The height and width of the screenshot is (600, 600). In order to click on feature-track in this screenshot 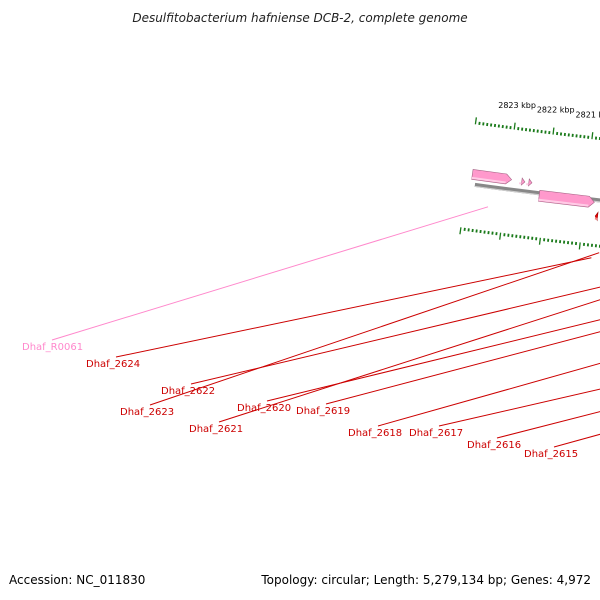, I will do `click(535, 195)`.